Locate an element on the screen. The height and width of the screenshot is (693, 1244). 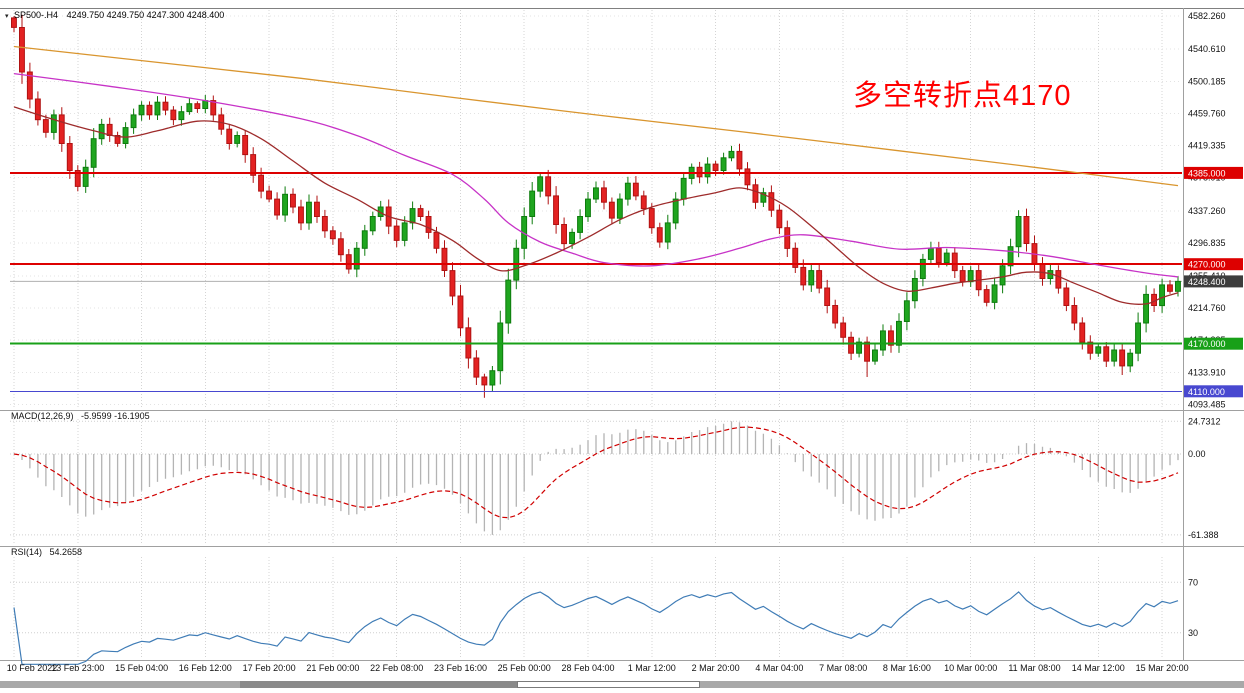
time-label: 2 Mar 20:00 is located at coordinates (716, 668).